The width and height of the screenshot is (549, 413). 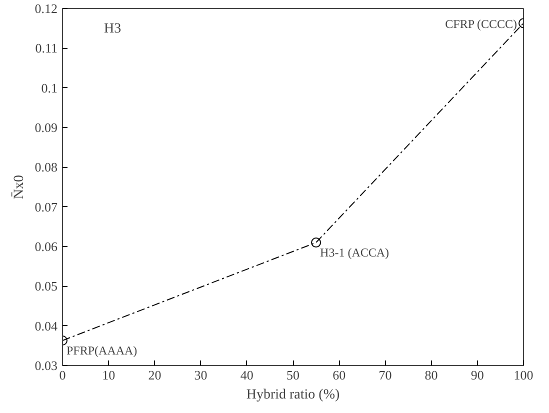 I want to click on y-tick-label: 0.06, so click(x=46, y=246).